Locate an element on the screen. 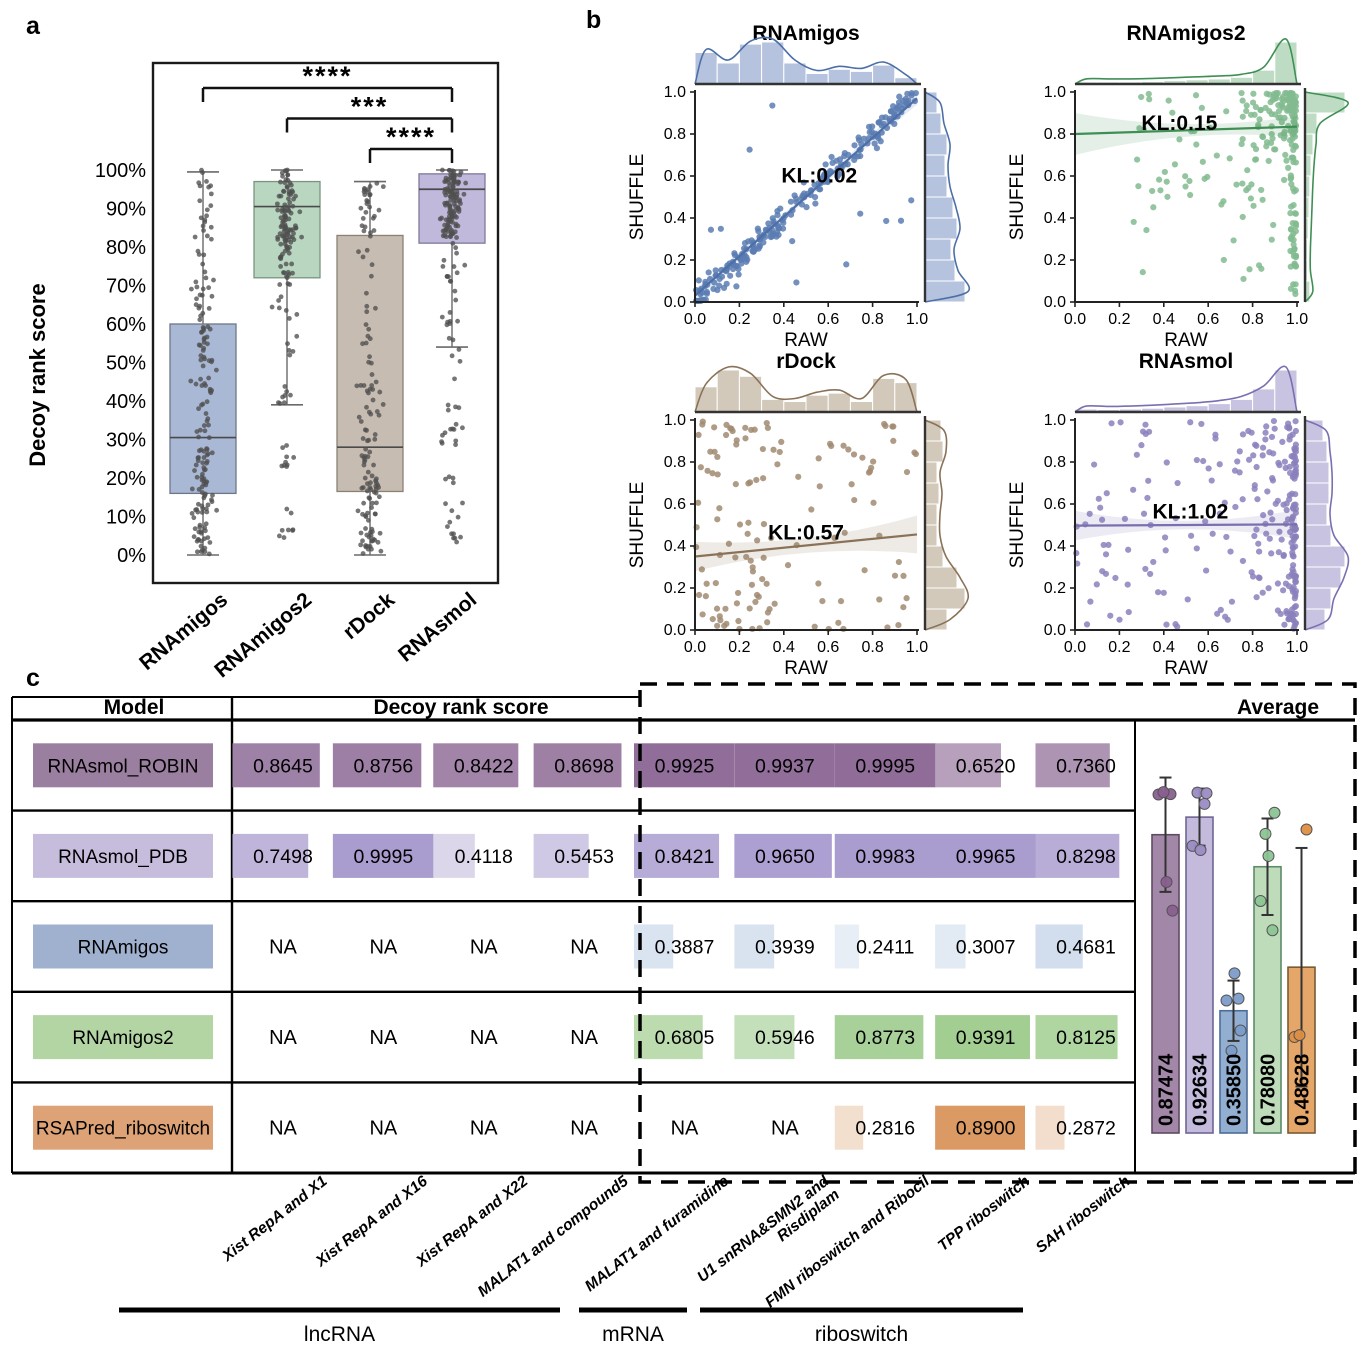 The height and width of the screenshot is (1362, 1368). y-tick-label: 0.6 is located at coordinates (1055, 176).